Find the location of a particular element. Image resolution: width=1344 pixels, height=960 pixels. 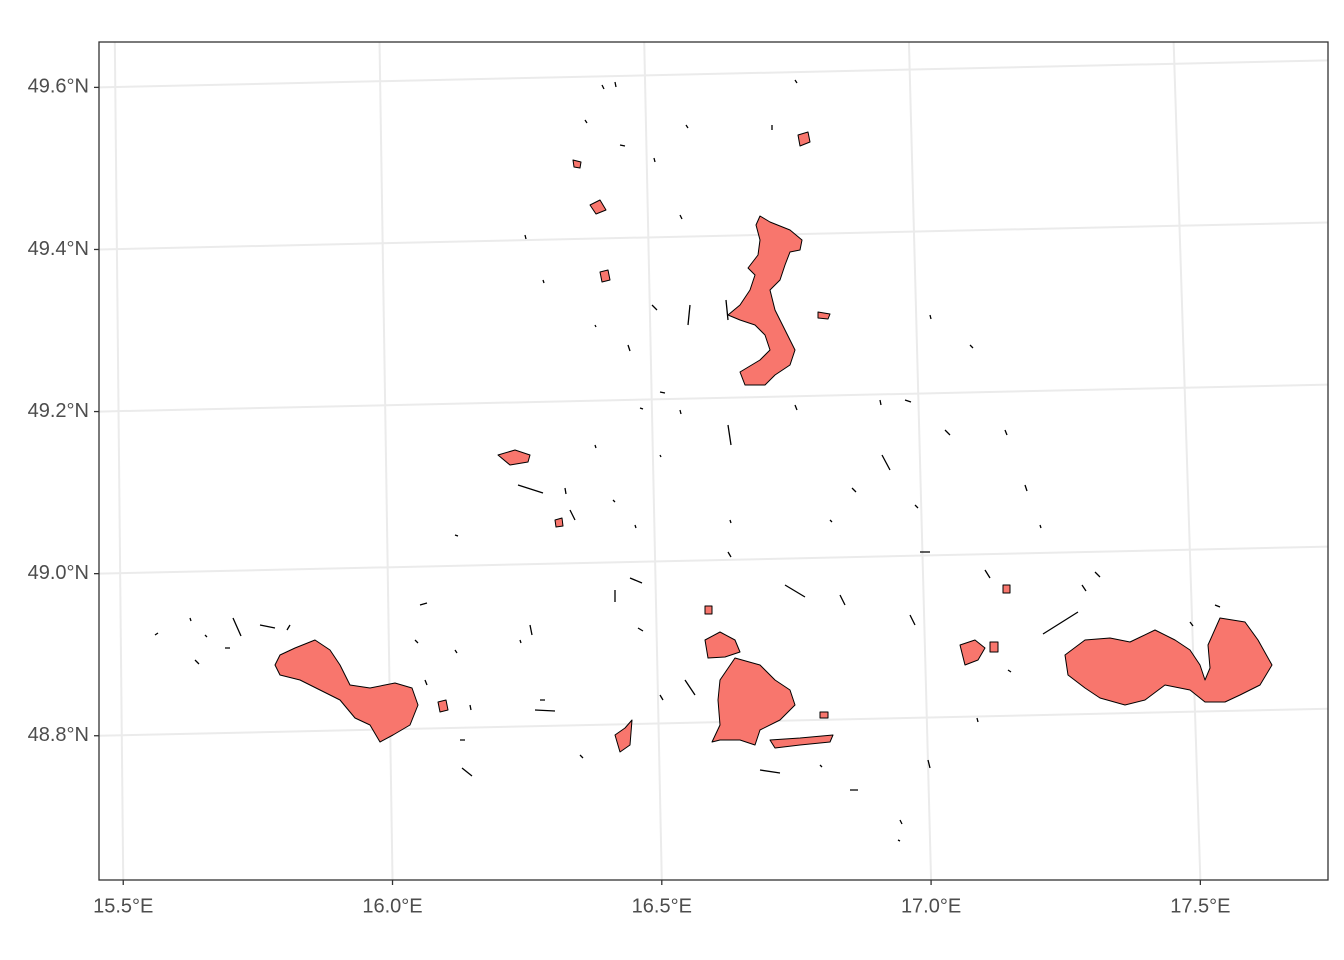

x-tick-label: 17.5°E is located at coordinates (1200, 906).